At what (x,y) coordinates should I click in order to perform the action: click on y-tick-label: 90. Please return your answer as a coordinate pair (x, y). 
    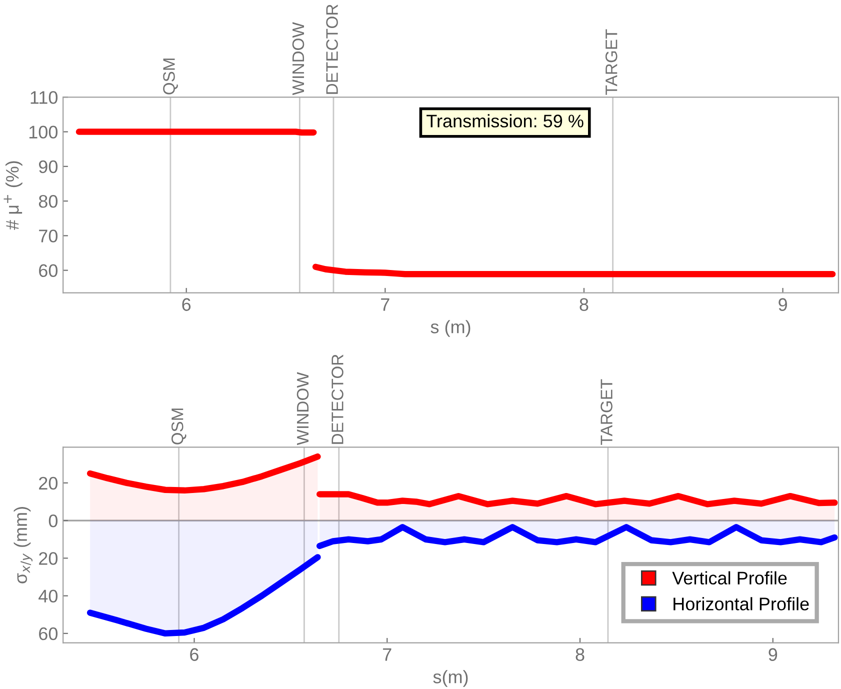
    Looking at the image, I should click on (48, 167).